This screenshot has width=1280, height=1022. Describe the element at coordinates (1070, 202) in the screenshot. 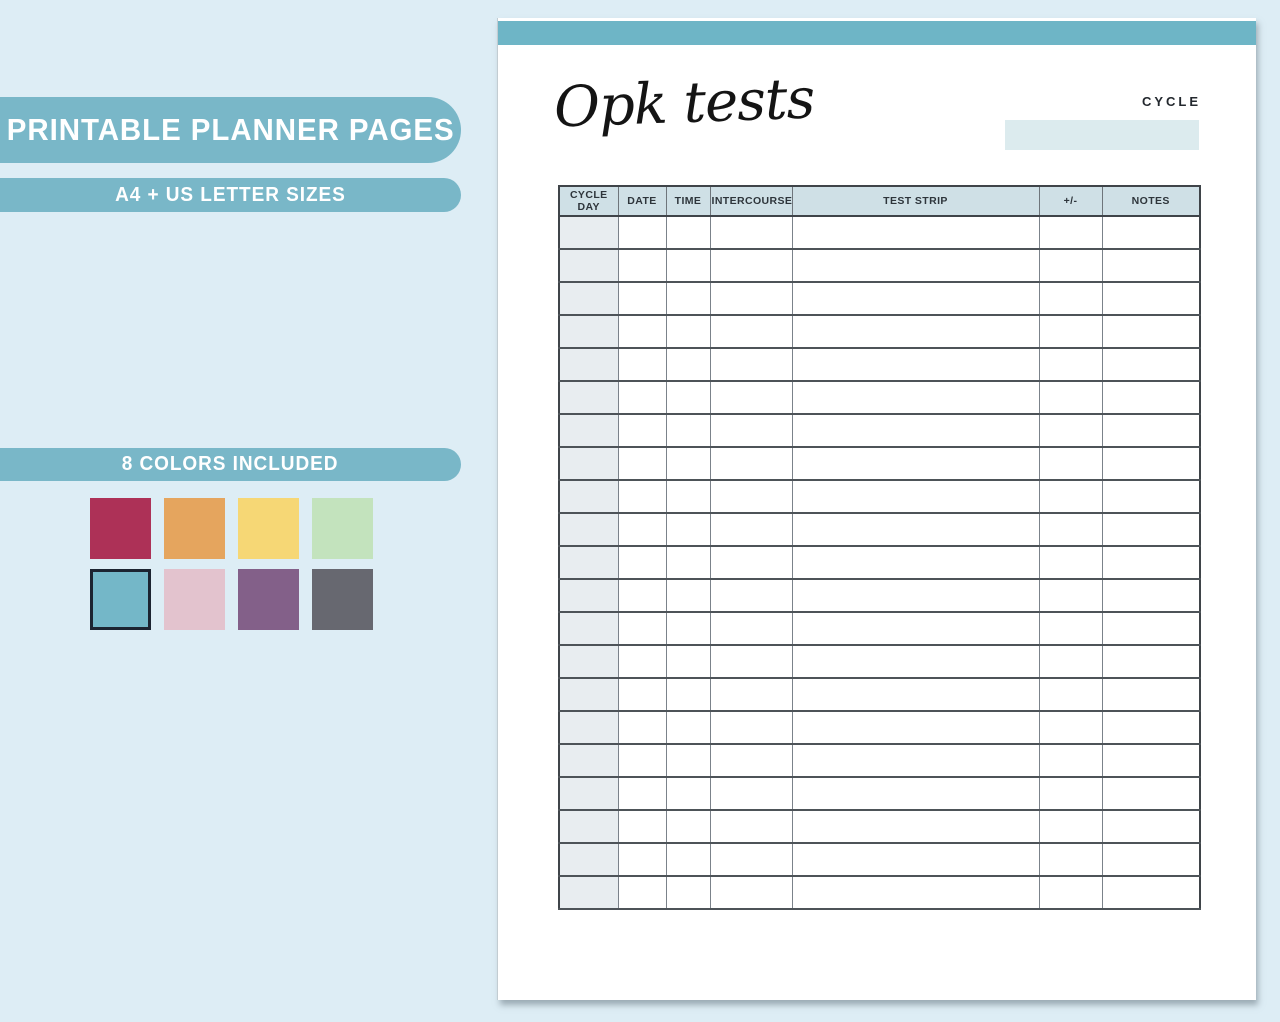

I see `column-header: +/-` at that location.